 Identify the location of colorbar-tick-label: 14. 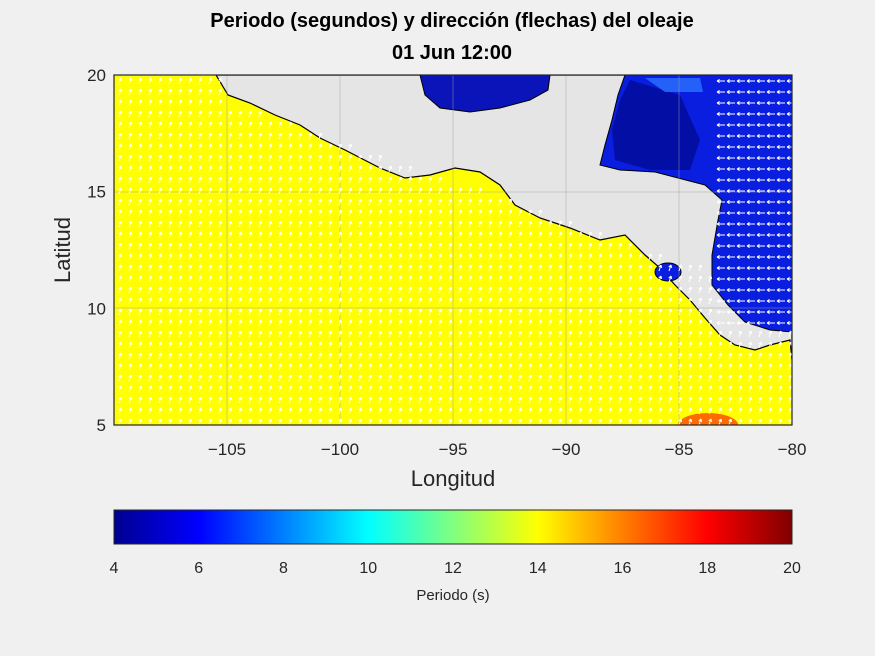
(538, 568).